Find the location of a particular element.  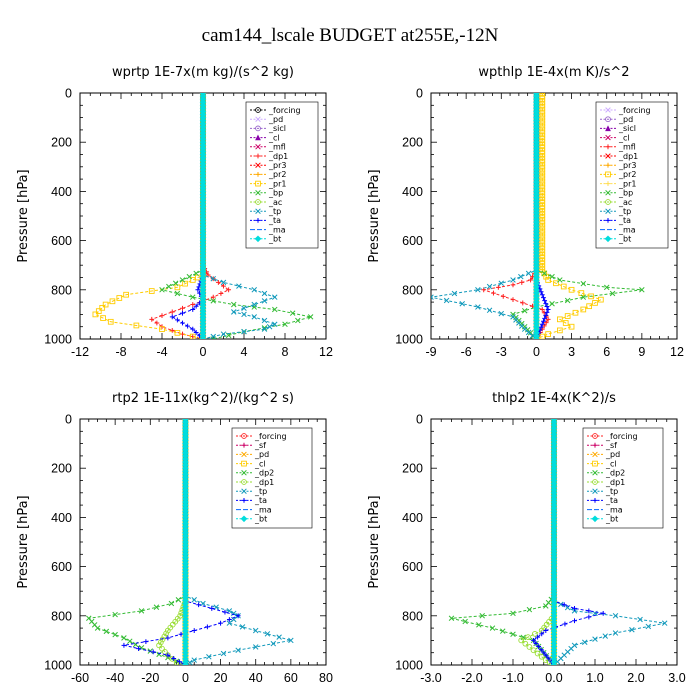

legend-label: _sf is located at coordinates (611, 445).